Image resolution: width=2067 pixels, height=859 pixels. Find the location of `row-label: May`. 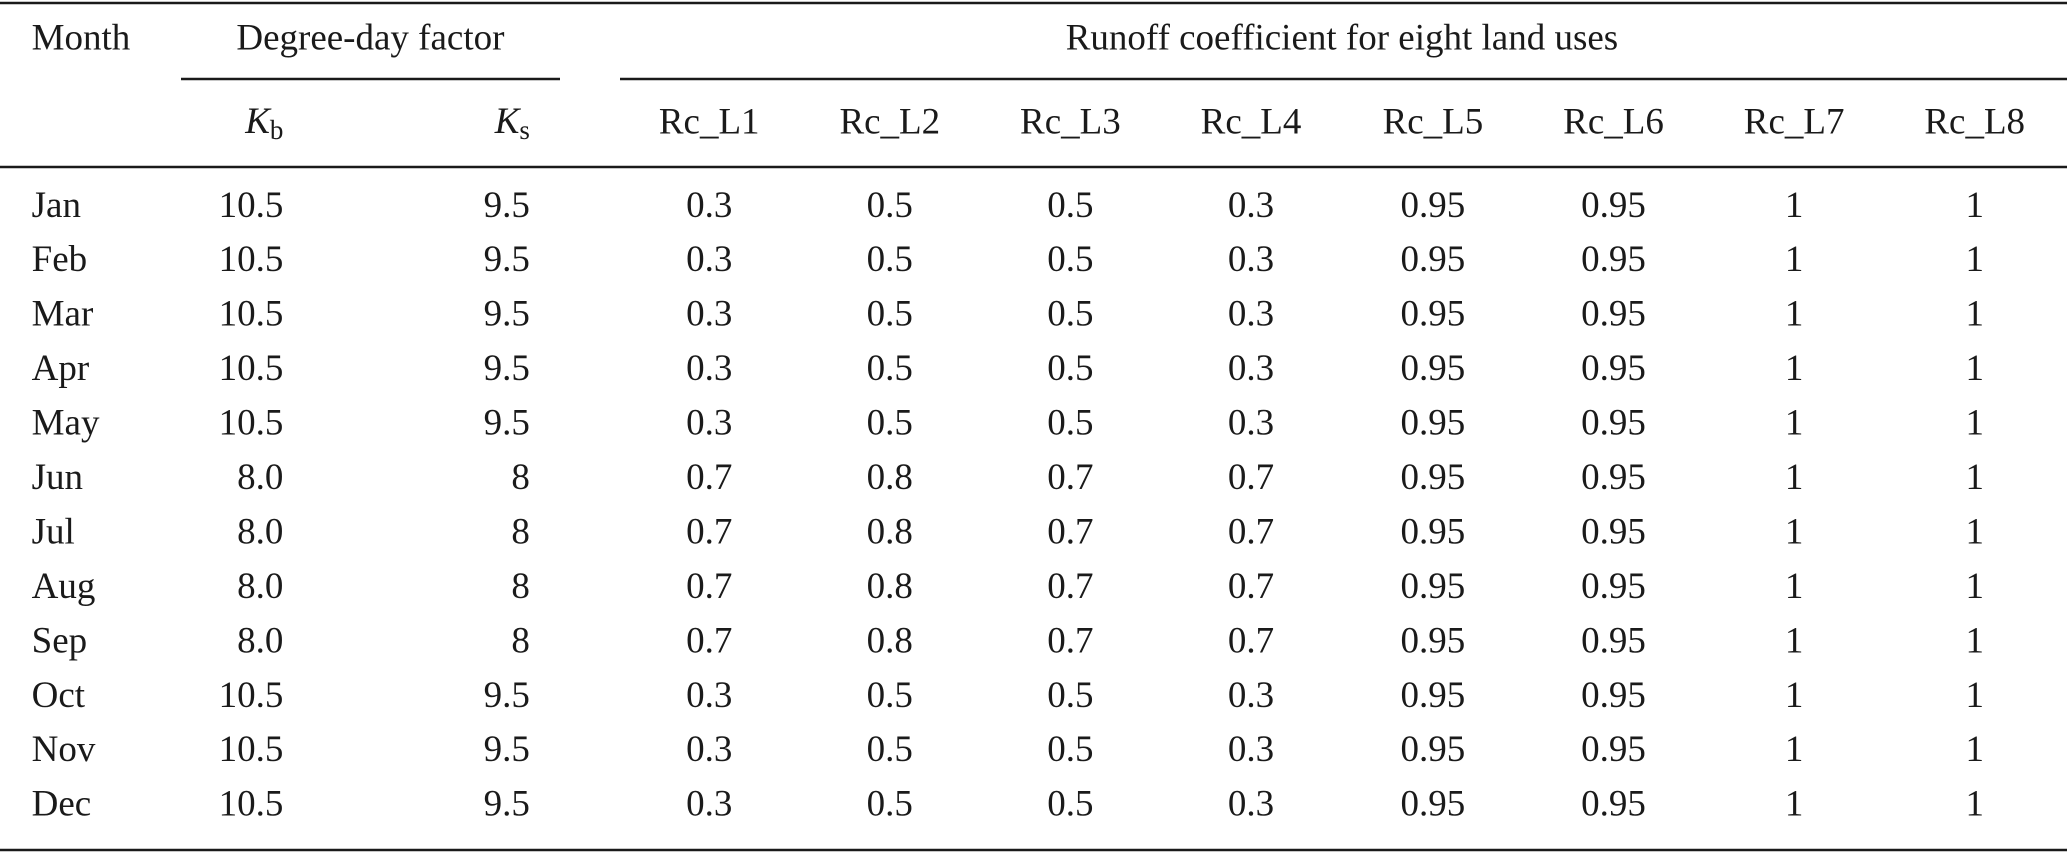

row-label: May is located at coordinates (66, 423).